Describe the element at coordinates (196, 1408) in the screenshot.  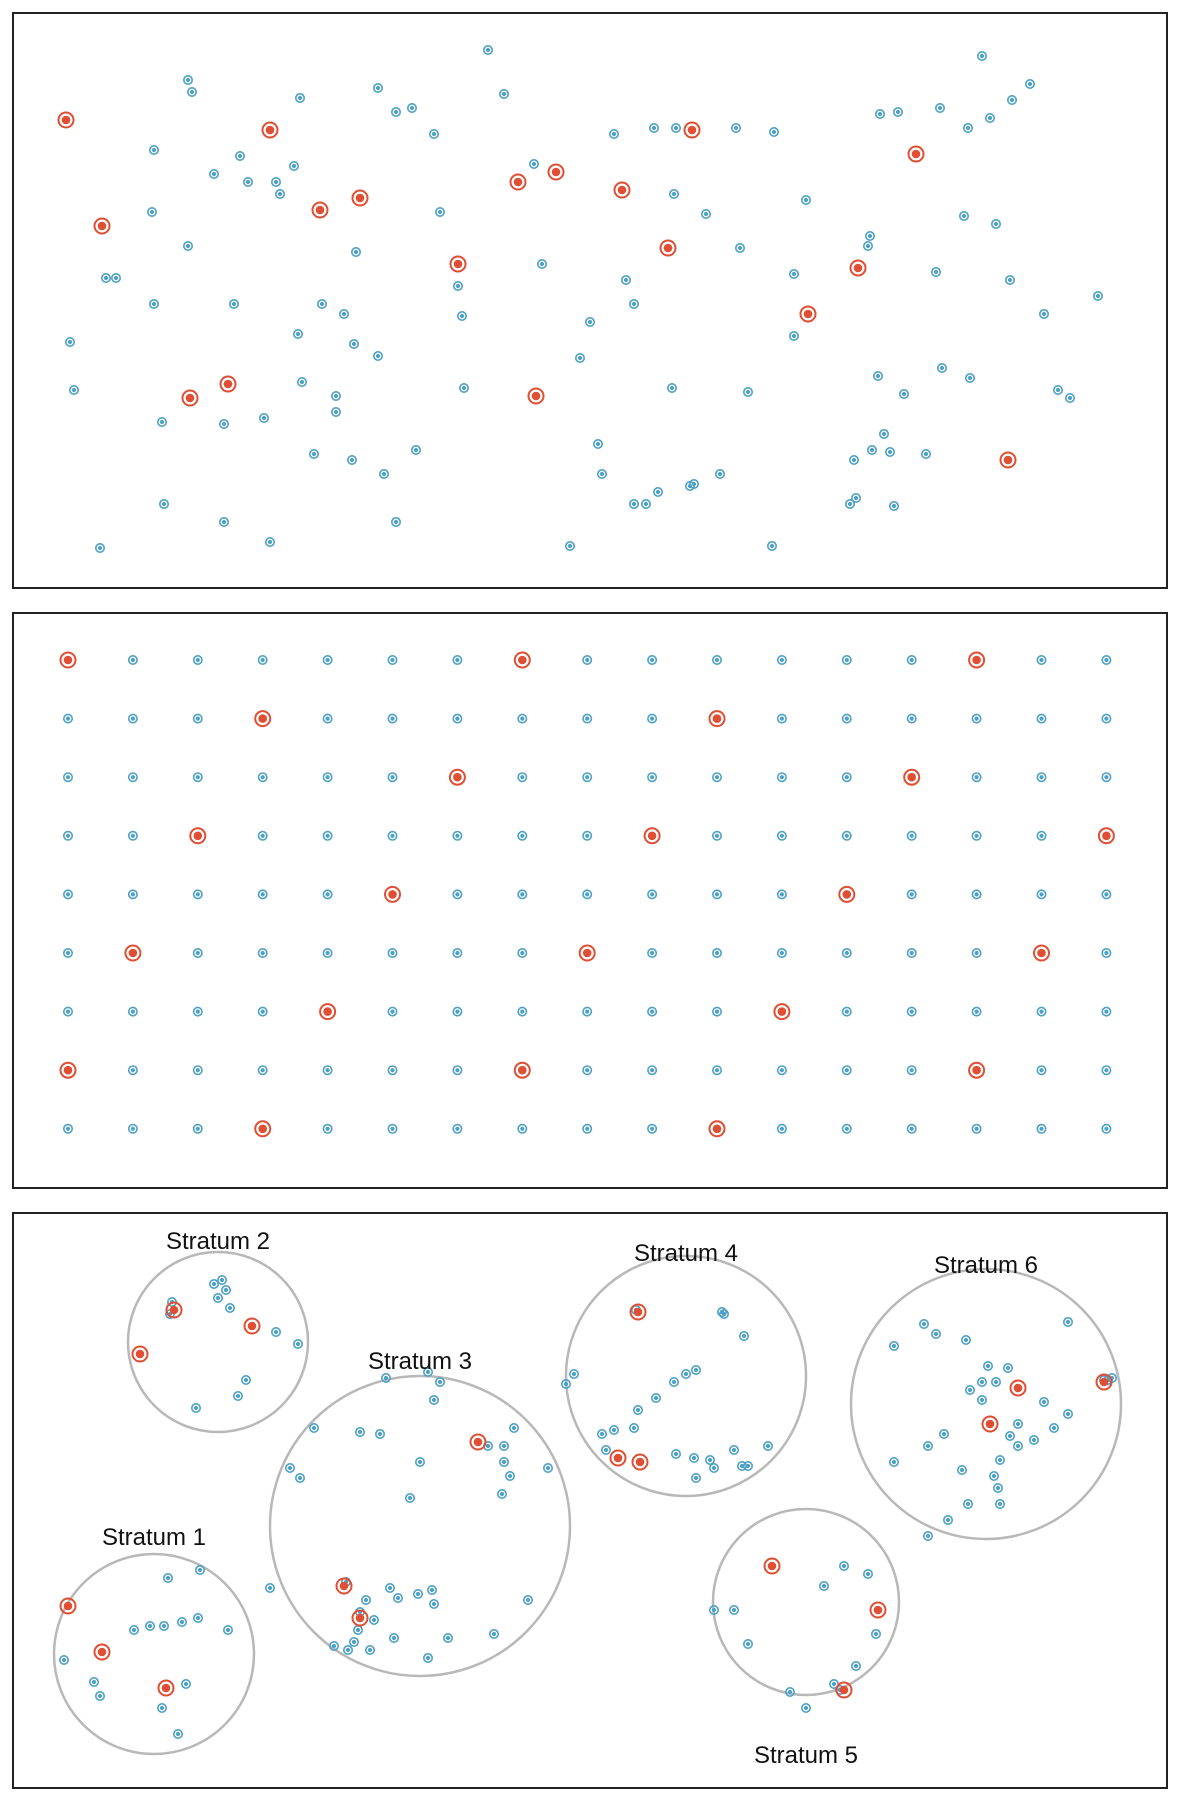
I see `stratum-2-population-dot` at that location.